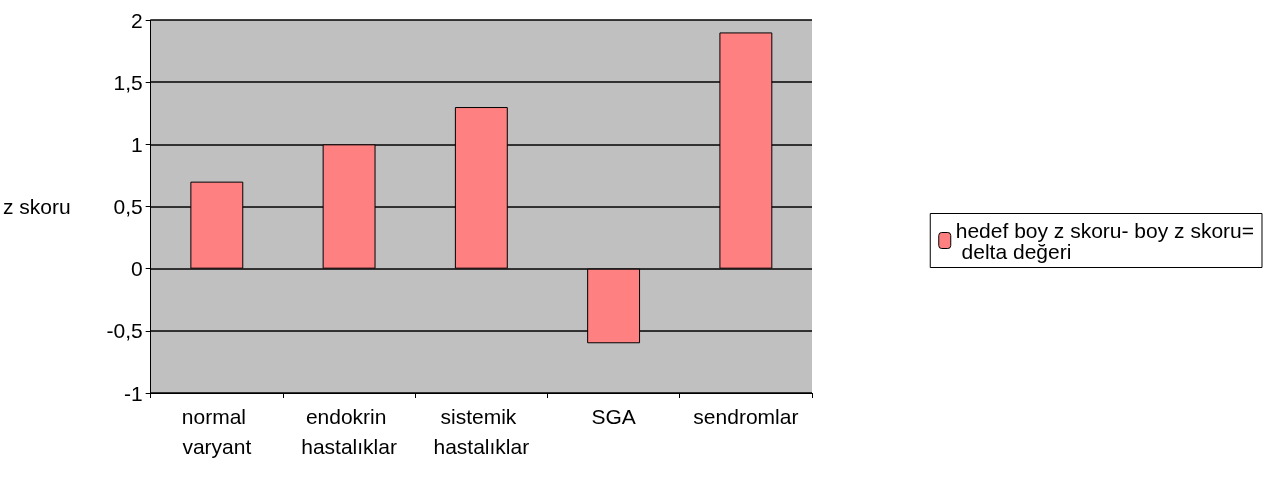 This screenshot has height=481, width=1272. I want to click on x-tick-label: sistemik hastalıklar, so click(481, 431).